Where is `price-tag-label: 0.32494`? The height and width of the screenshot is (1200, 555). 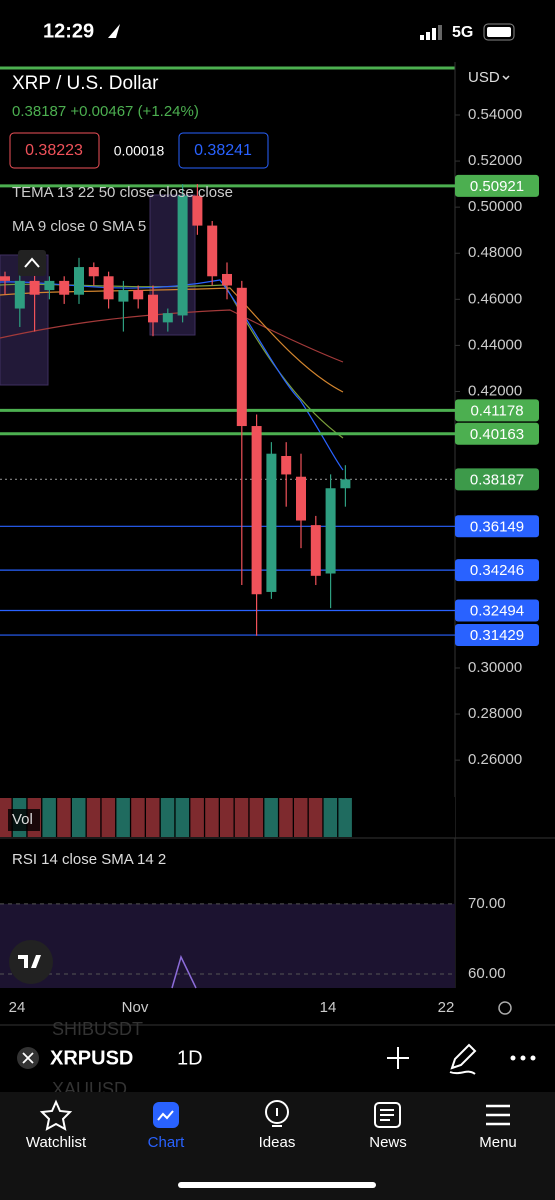 price-tag-label: 0.32494 is located at coordinates (497, 610).